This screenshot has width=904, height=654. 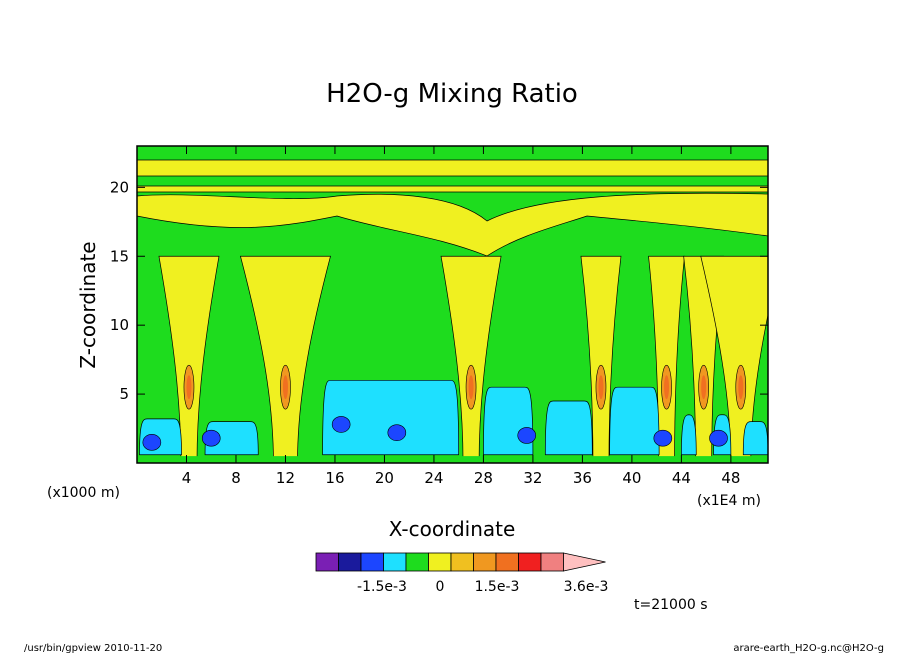 I want to click on x-tick-label: 16, so click(x=334, y=478).